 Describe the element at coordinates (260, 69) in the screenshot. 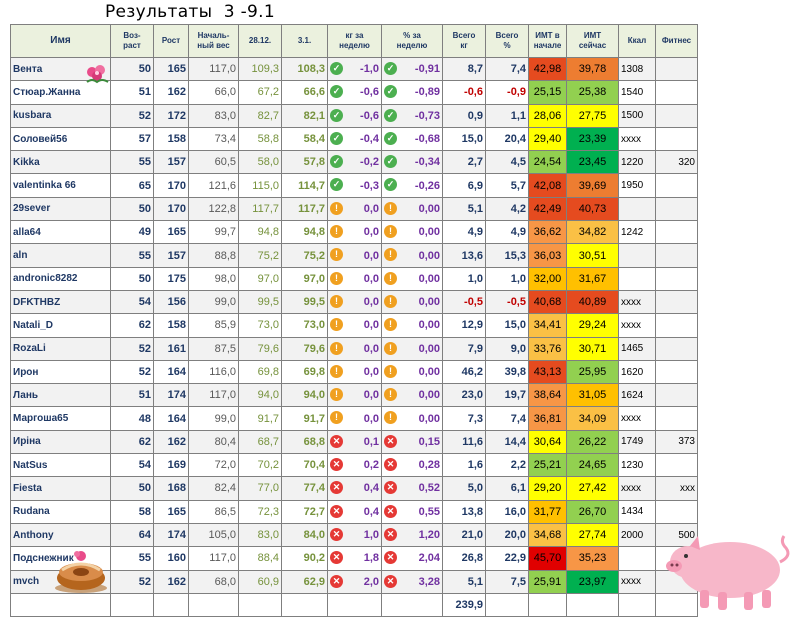

I see `weight-28-12-cell: 109,3` at that location.